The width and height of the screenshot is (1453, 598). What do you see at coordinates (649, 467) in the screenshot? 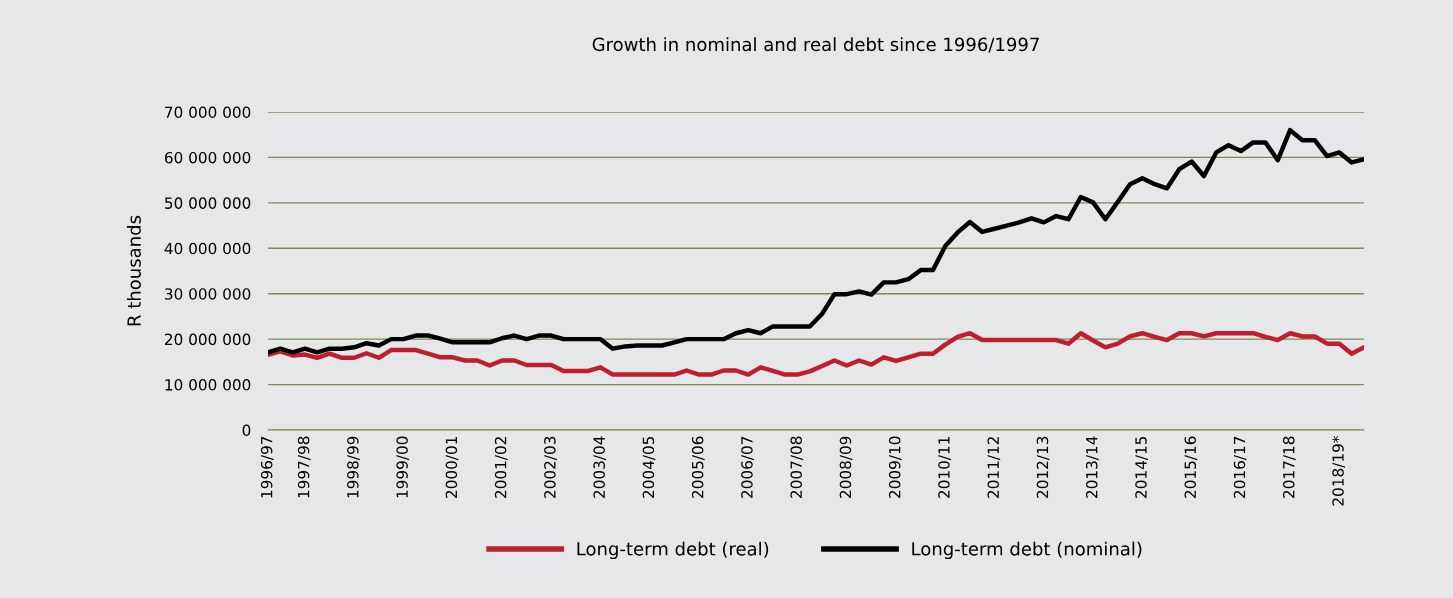
I see `x-tick-label: 2004/05` at bounding box center [649, 467].